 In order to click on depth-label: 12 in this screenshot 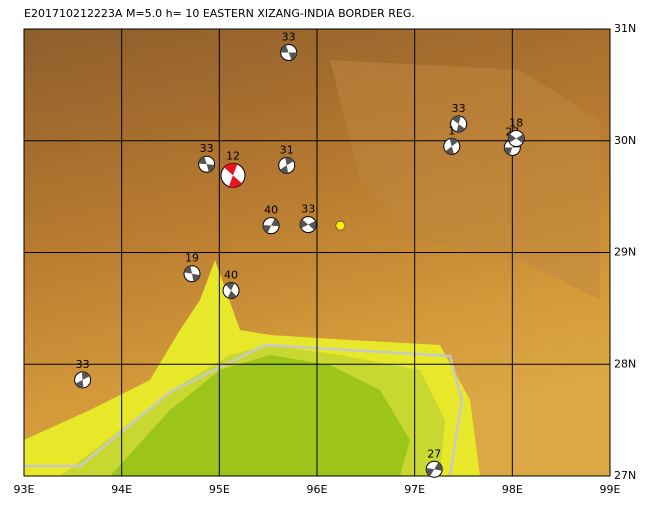, I will do `click(233, 155)`.